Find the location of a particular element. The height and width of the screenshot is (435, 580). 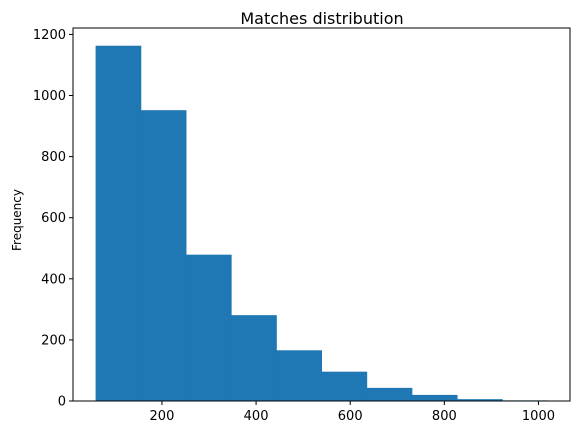

y-tick-label: 400 is located at coordinates (53, 279).